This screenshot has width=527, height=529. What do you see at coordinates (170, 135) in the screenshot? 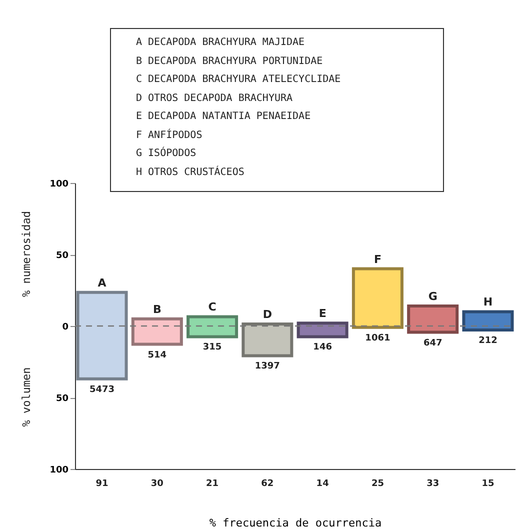
I see `text: F ANFÍPODOS` at bounding box center [170, 135].